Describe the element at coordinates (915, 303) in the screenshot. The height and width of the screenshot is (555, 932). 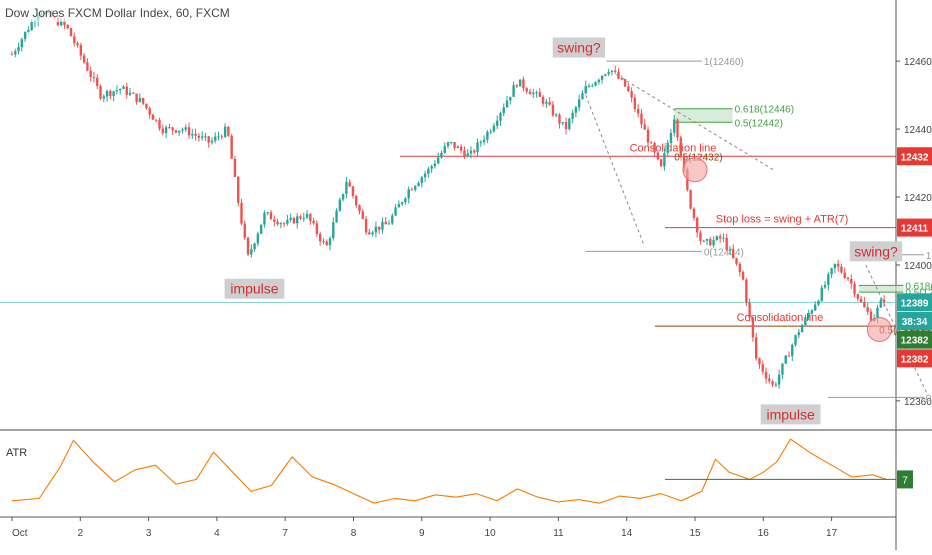
I see `price-axis-badge-text: 12389` at that location.